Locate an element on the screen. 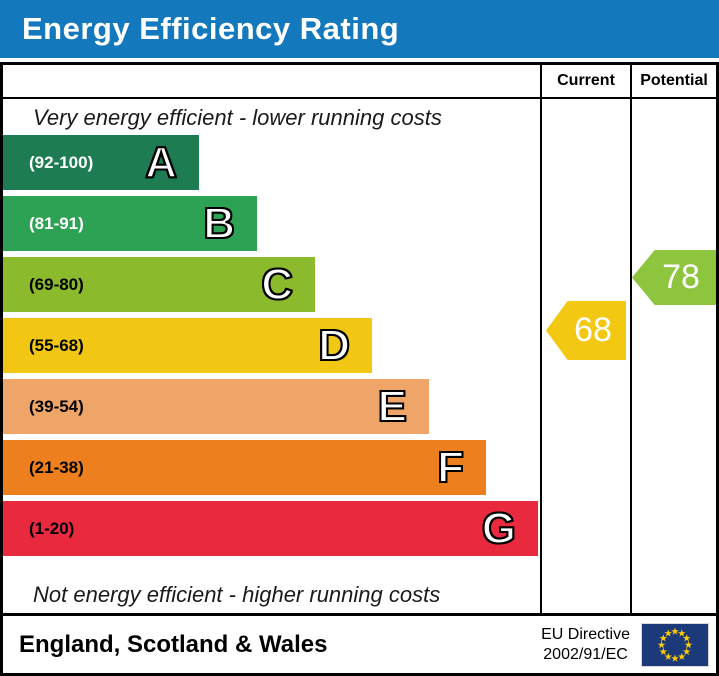  band-g: (1-20) G is located at coordinates (270, 528).